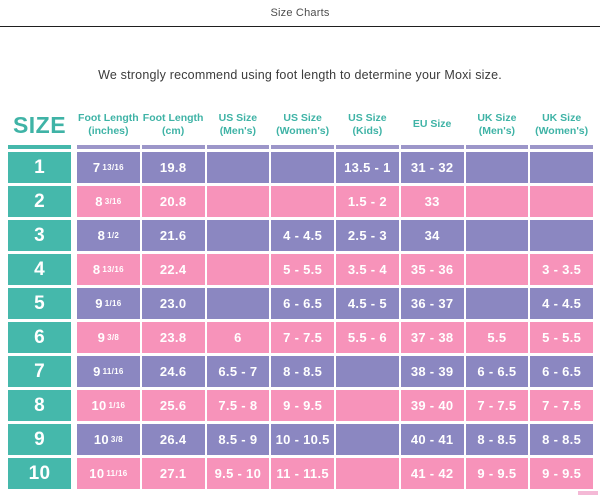 The image size is (600, 496). What do you see at coordinates (116, 439) in the screenshot?
I see `inches-fraction: 3/8` at bounding box center [116, 439].